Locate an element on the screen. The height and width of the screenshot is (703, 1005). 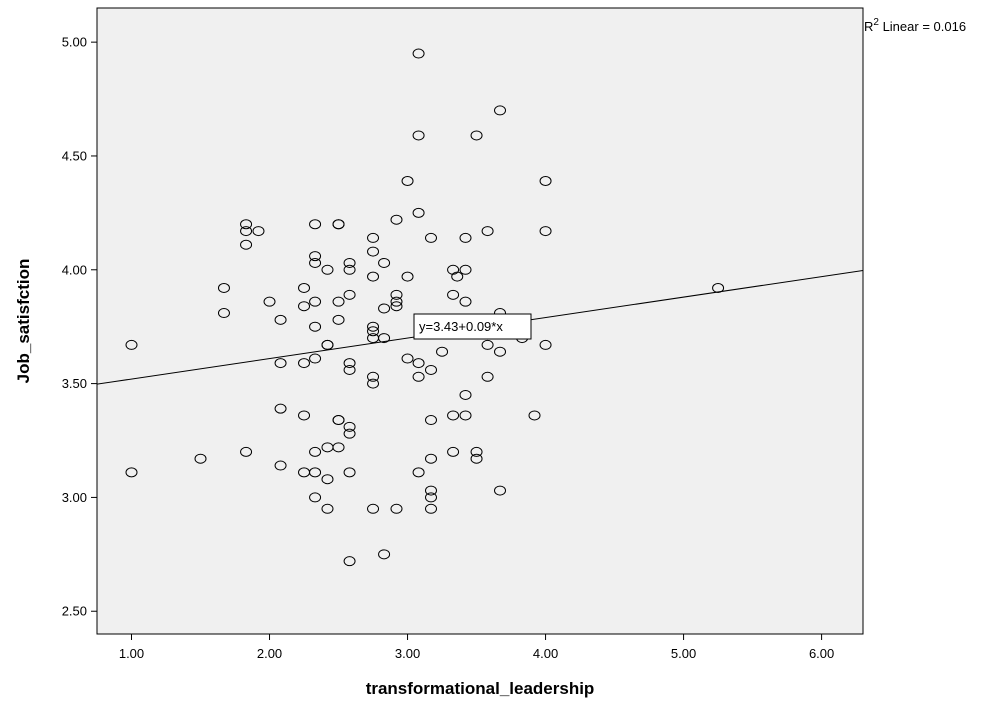
x-tick-label: 5.00 is located at coordinates (683, 653).